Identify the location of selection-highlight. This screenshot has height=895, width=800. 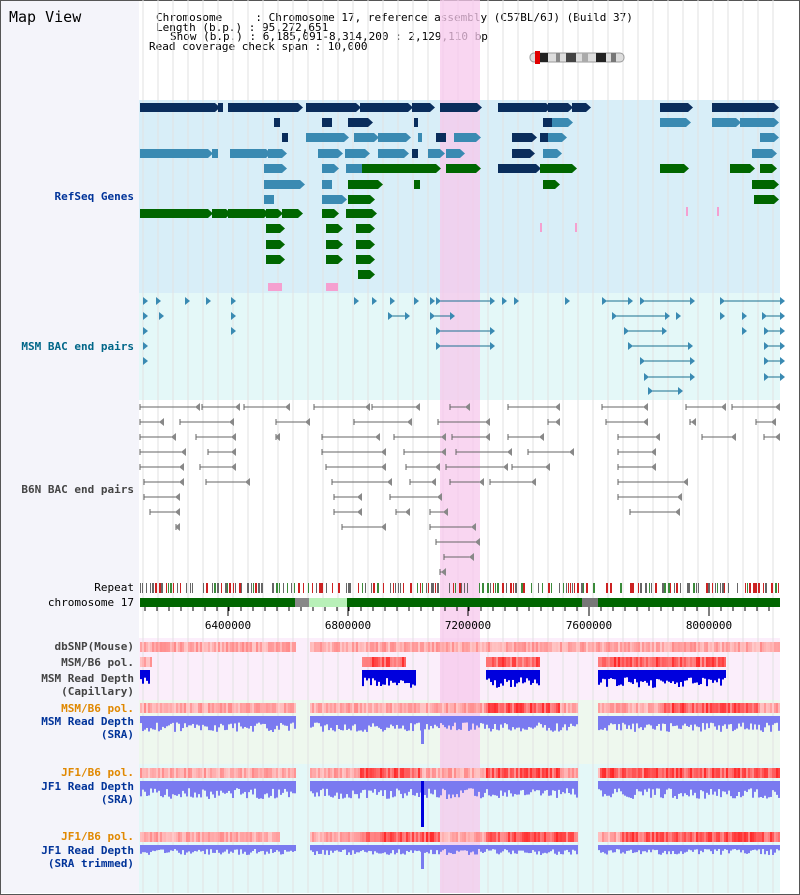
(460, 446).